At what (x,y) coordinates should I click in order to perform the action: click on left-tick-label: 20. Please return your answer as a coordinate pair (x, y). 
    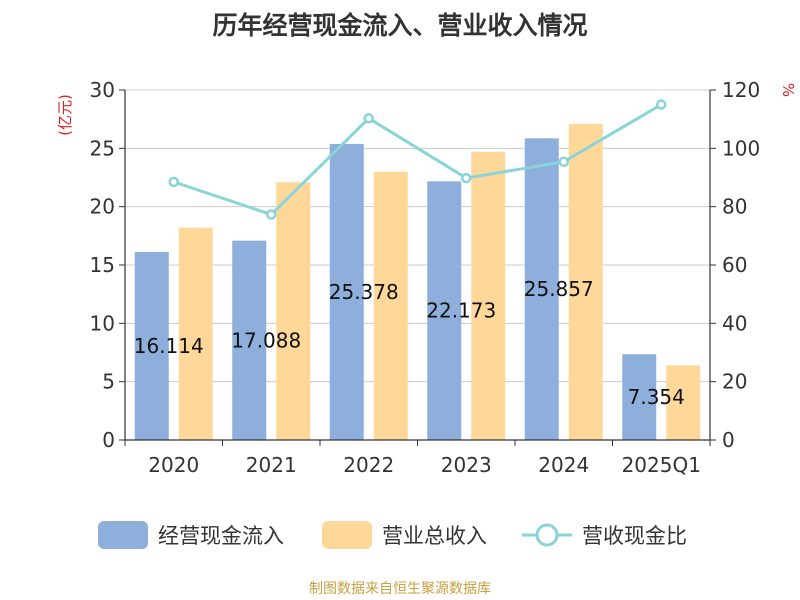
    Looking at the image, I should click on (102, 207).